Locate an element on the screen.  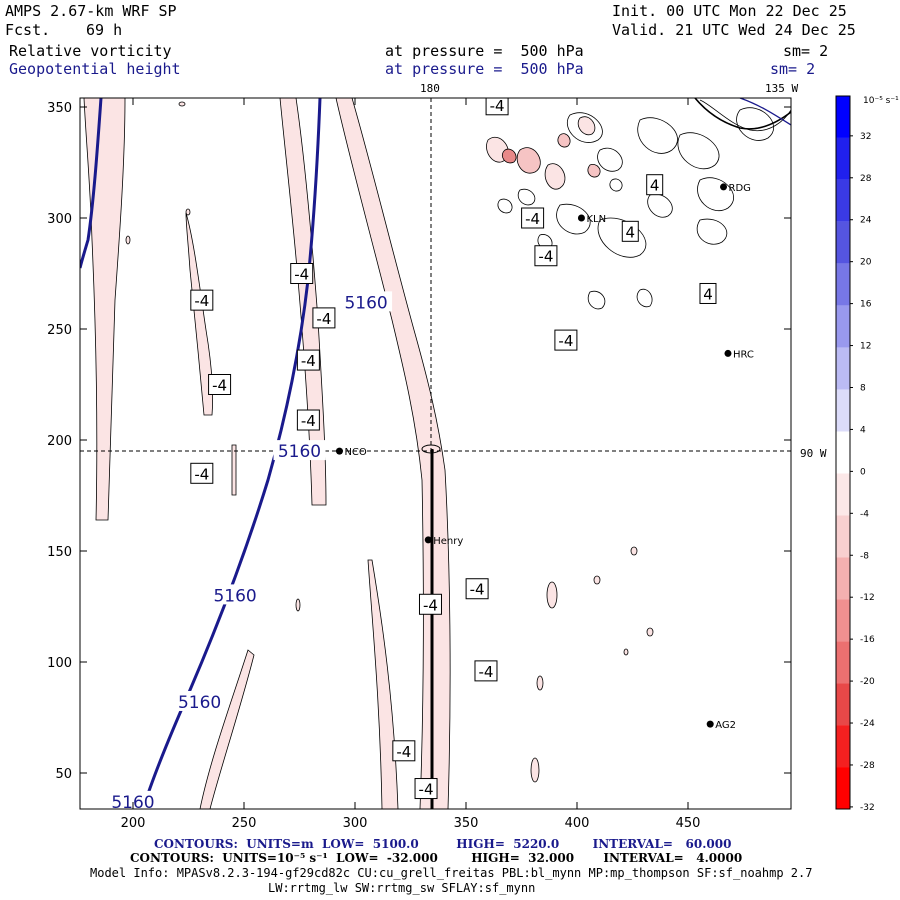
station-marker: RDG is located at coordinates (735, 188).